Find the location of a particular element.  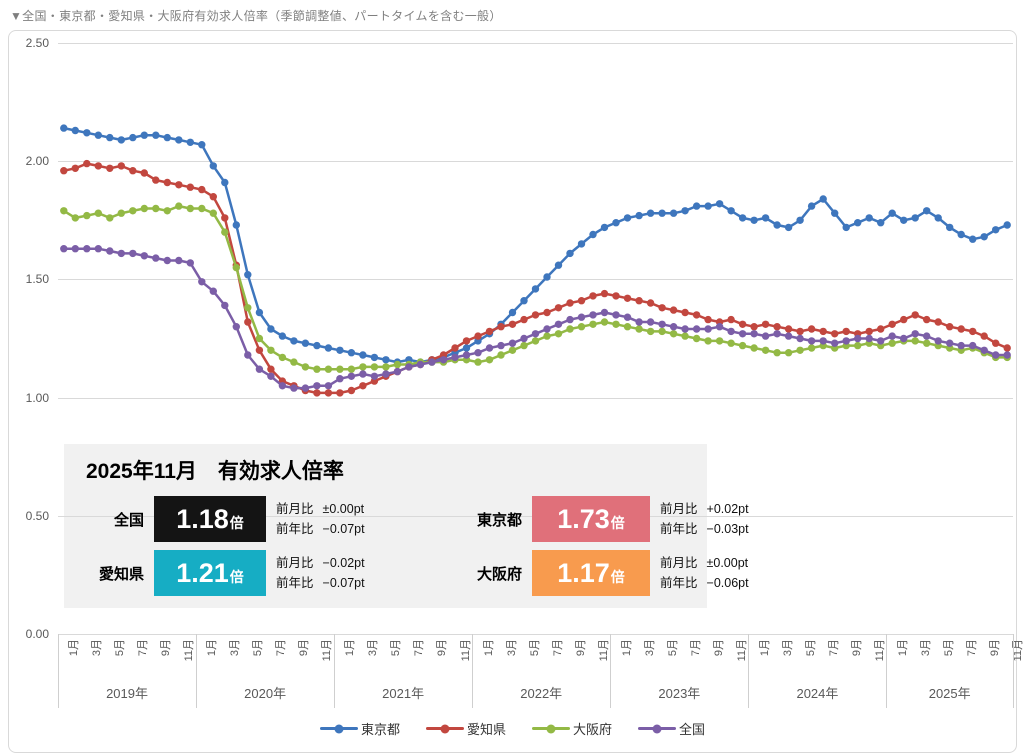

diffs-osaka: 前月比 ±0.00pt 前年比 −0.06pt is located at coordinates (715, 573).